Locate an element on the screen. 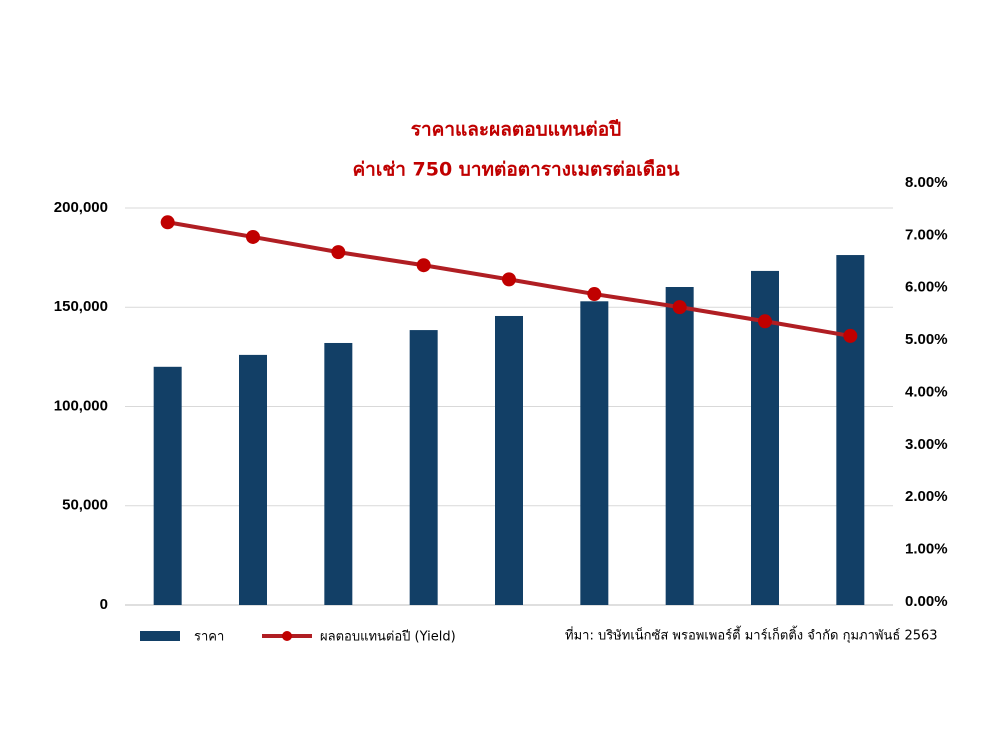  y-tick-label: 0 is located at coordinates (104, 604).